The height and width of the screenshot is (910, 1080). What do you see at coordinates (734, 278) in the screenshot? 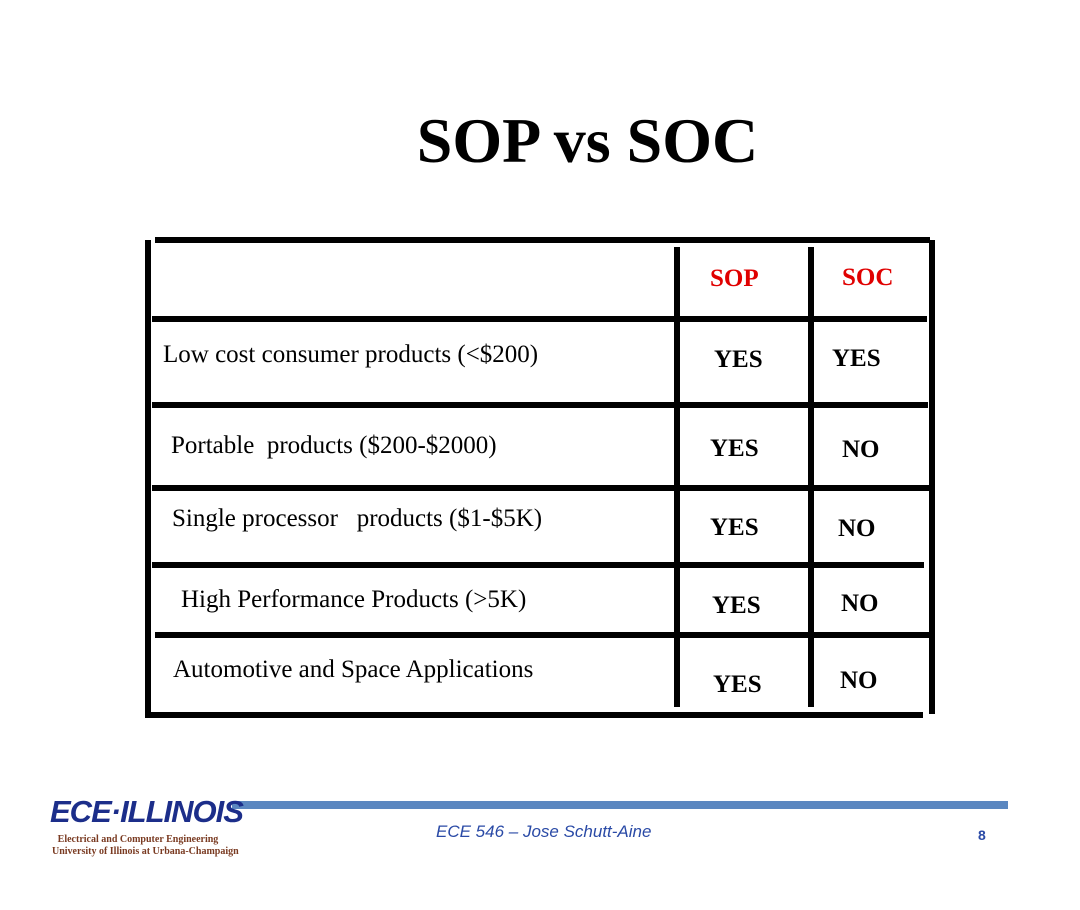
I see `column-header-sop: SOP` at bounding box center [734, 278].